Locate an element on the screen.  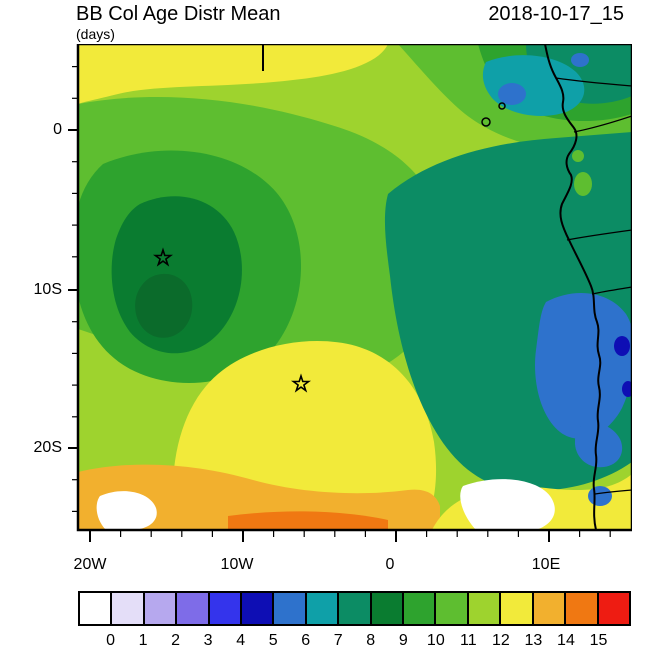
x-tick-label-20w: 20W is located at coordinates (90, 564).